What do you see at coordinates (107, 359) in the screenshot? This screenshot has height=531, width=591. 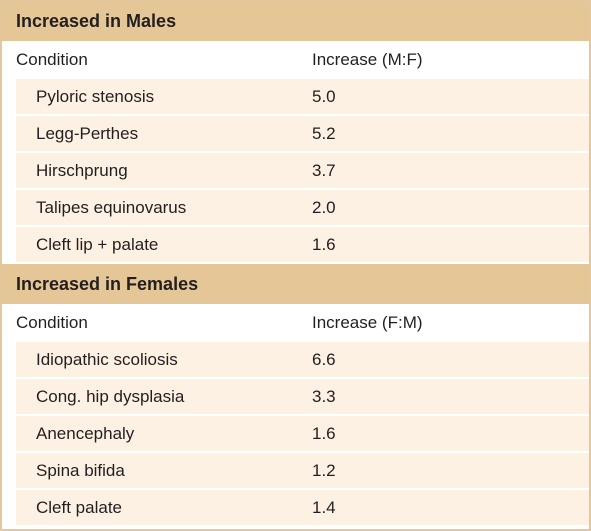 I see `table-cell: Idiopathic scoliosis` at bounding box center [107, 359].